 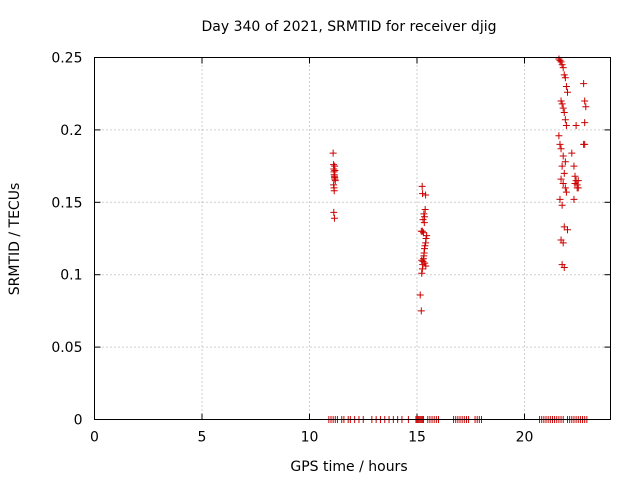 What do you see at coordinates (348, 467) in the screenshot?
I see `x-axis-label: GPS time / hours` at bounding box center [348, 467].